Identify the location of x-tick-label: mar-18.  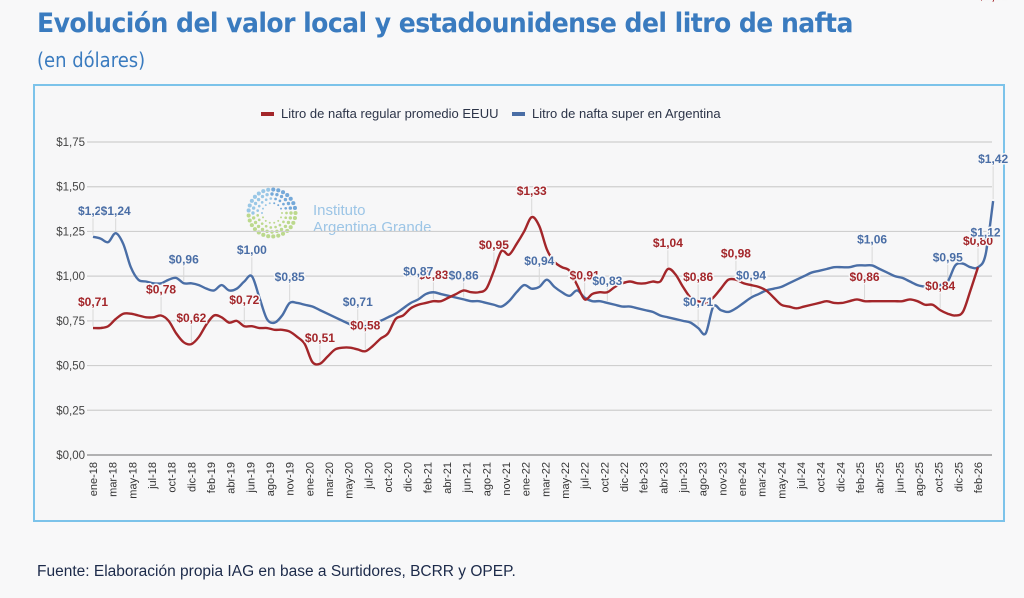
(114, 479).